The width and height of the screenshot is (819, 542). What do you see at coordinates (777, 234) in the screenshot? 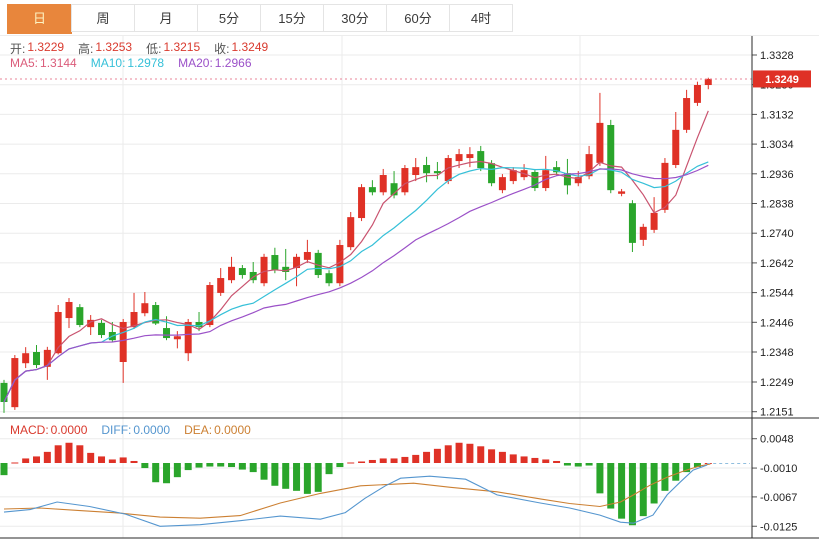
I see `price-tick-label: 1.2740` at bounding box center [777, 234].